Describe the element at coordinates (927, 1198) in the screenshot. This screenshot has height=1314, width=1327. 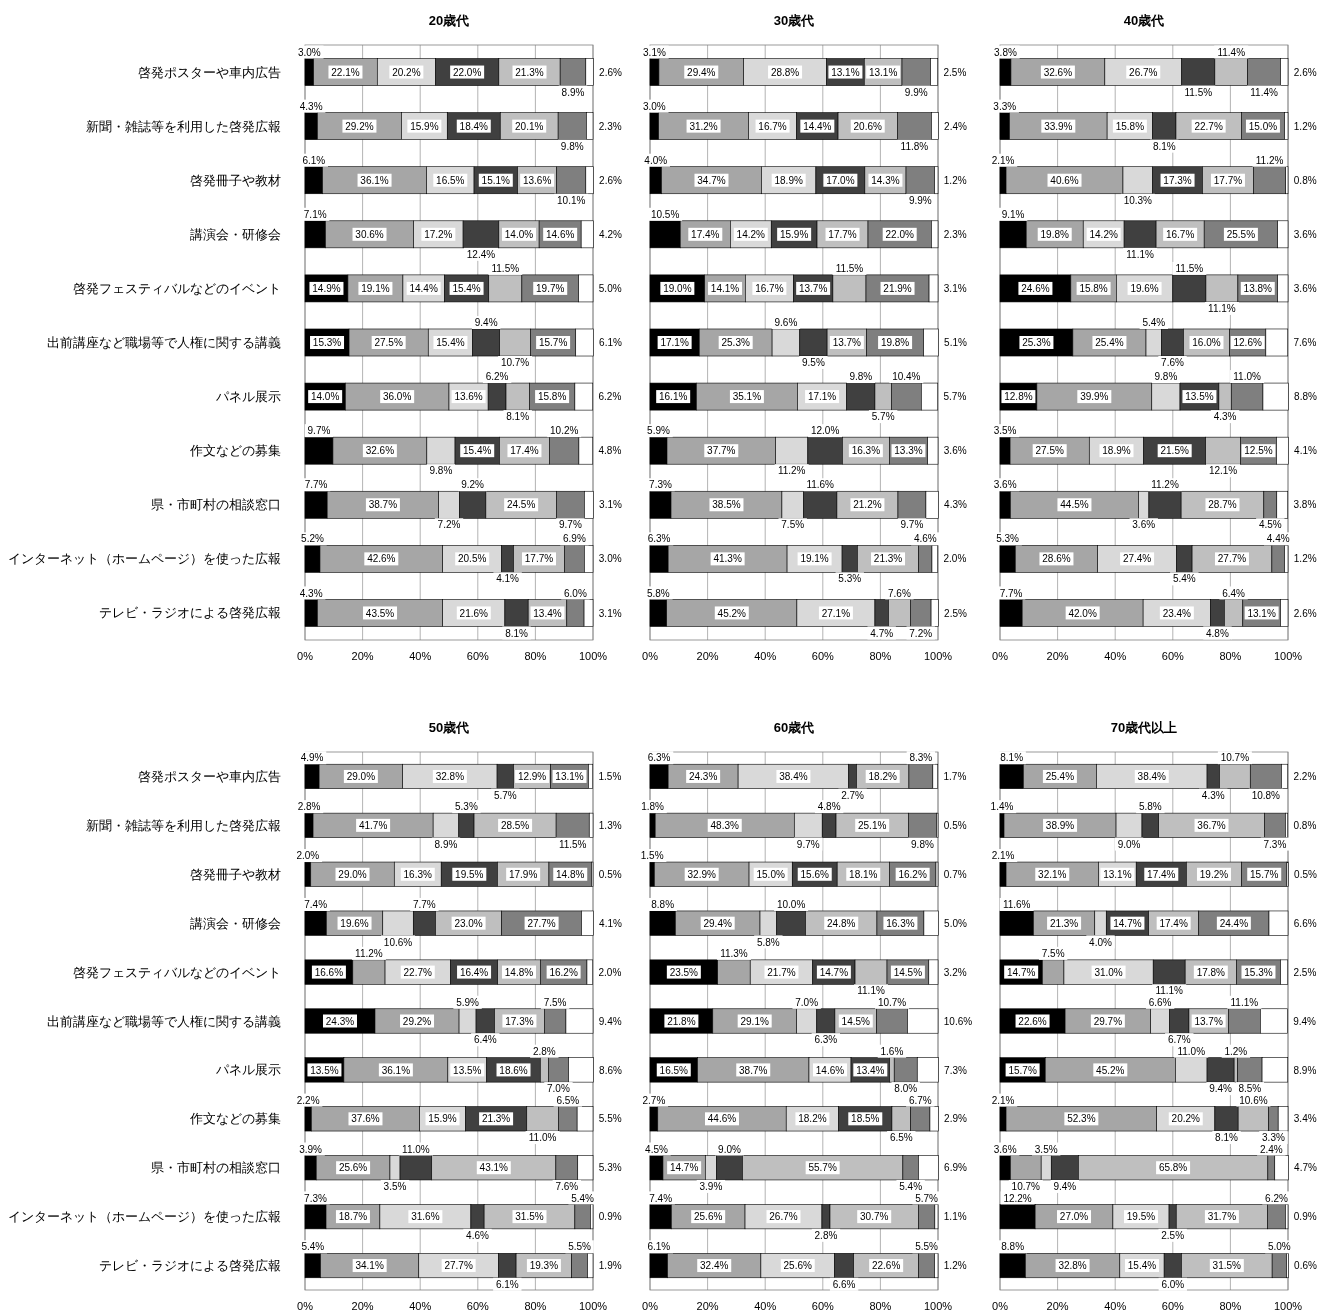
I see `data-label: 5.7%` at that location.